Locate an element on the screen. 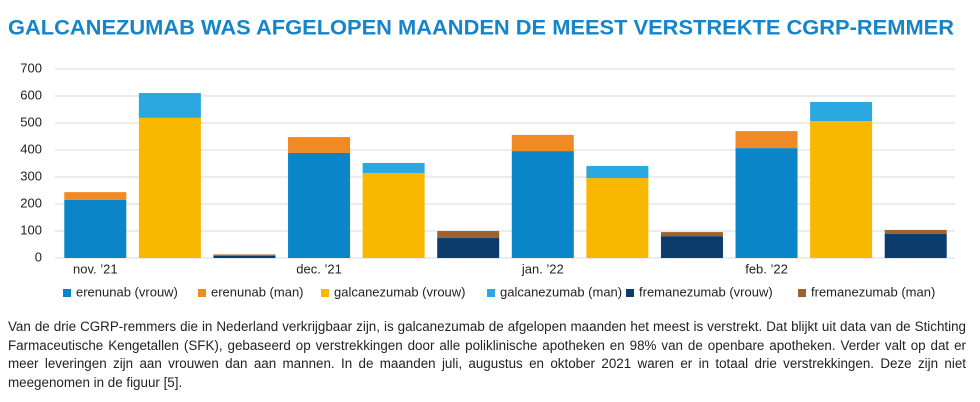 This screenshot has width=980, height=402. legend-label: erenunab (vrouw) is located at coordinates (127, 291).